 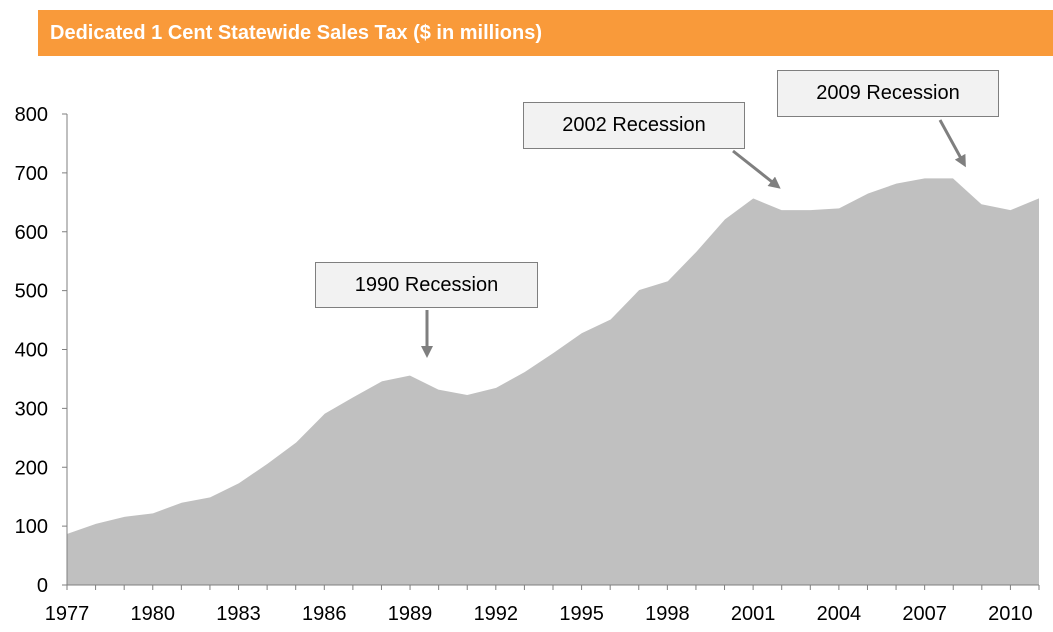 I want to click on x-tick-label-2001: 2001, so click(x=753, y=614).